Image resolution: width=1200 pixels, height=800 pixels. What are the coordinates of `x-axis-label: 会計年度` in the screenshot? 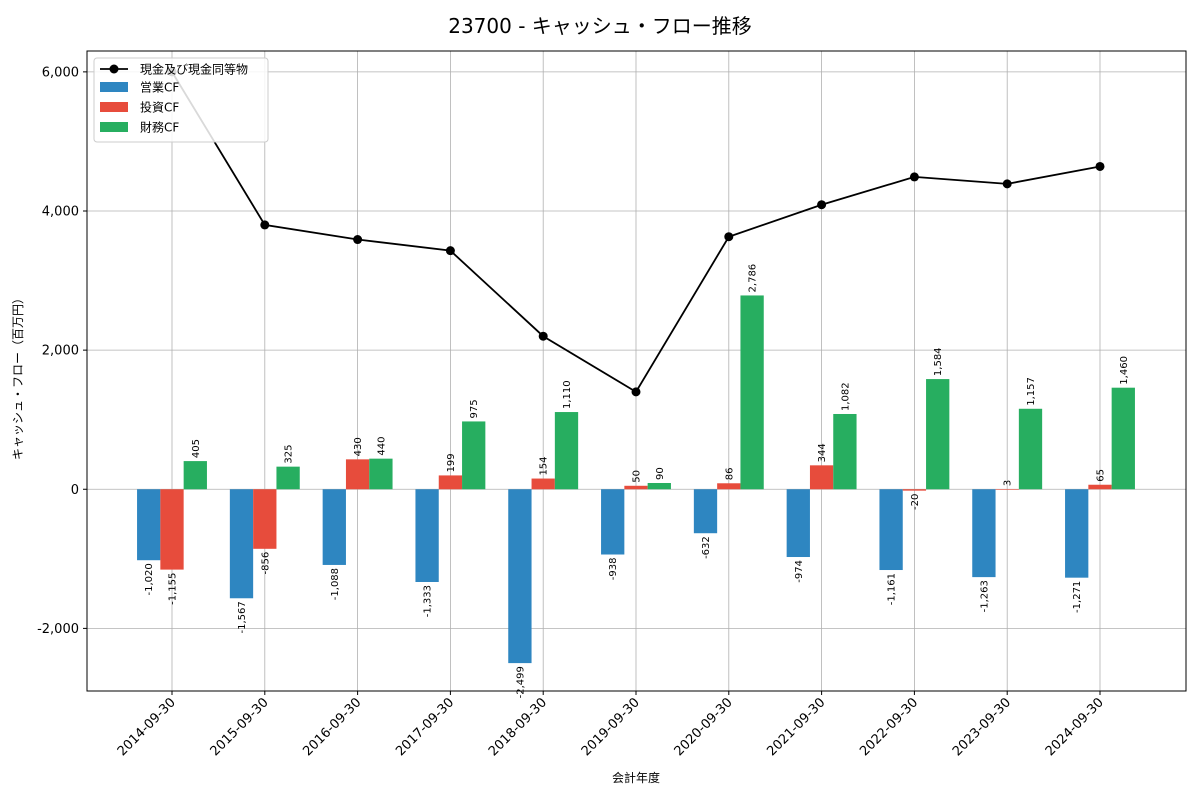 It's located at (636, 777).